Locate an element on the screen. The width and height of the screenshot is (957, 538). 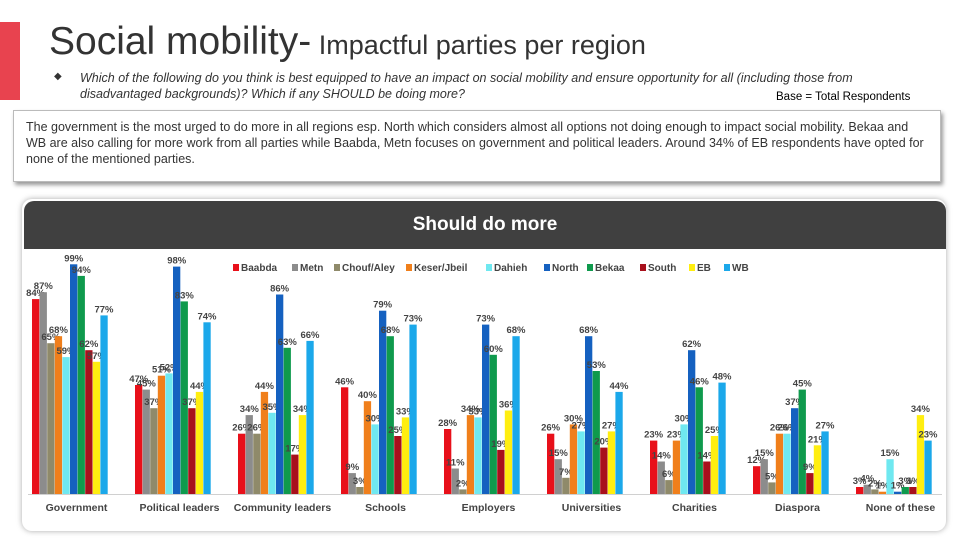
data-label: 79% is located at coordinates (383, 305).